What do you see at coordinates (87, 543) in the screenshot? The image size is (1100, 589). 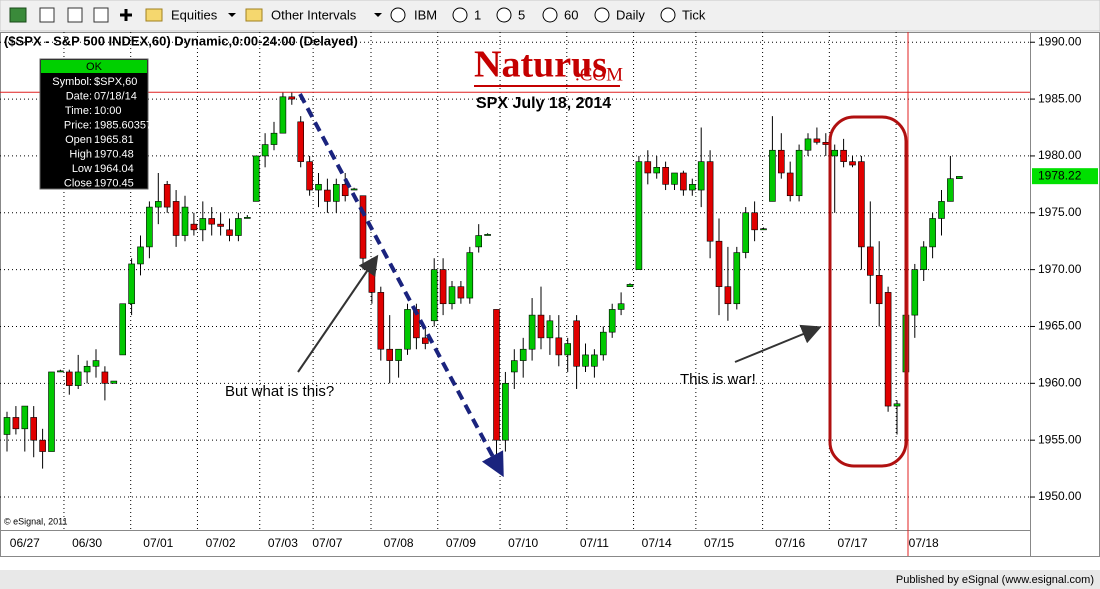 I see `x-tick-label: 06/30` at bounding box center [87, 543].